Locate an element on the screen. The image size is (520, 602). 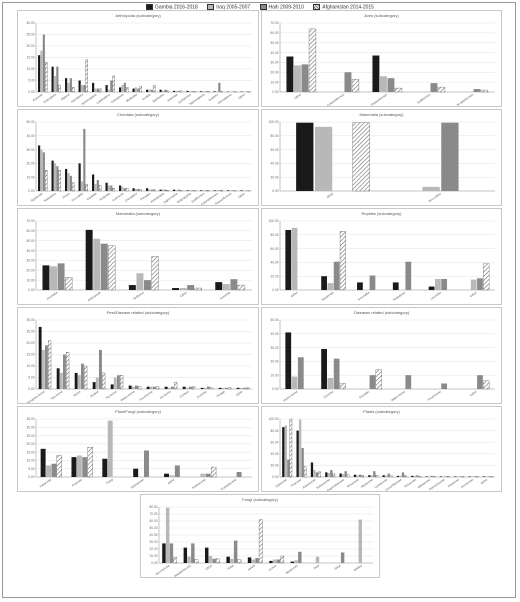
x-tick-label: Smut is located at coordinates (337, 566).